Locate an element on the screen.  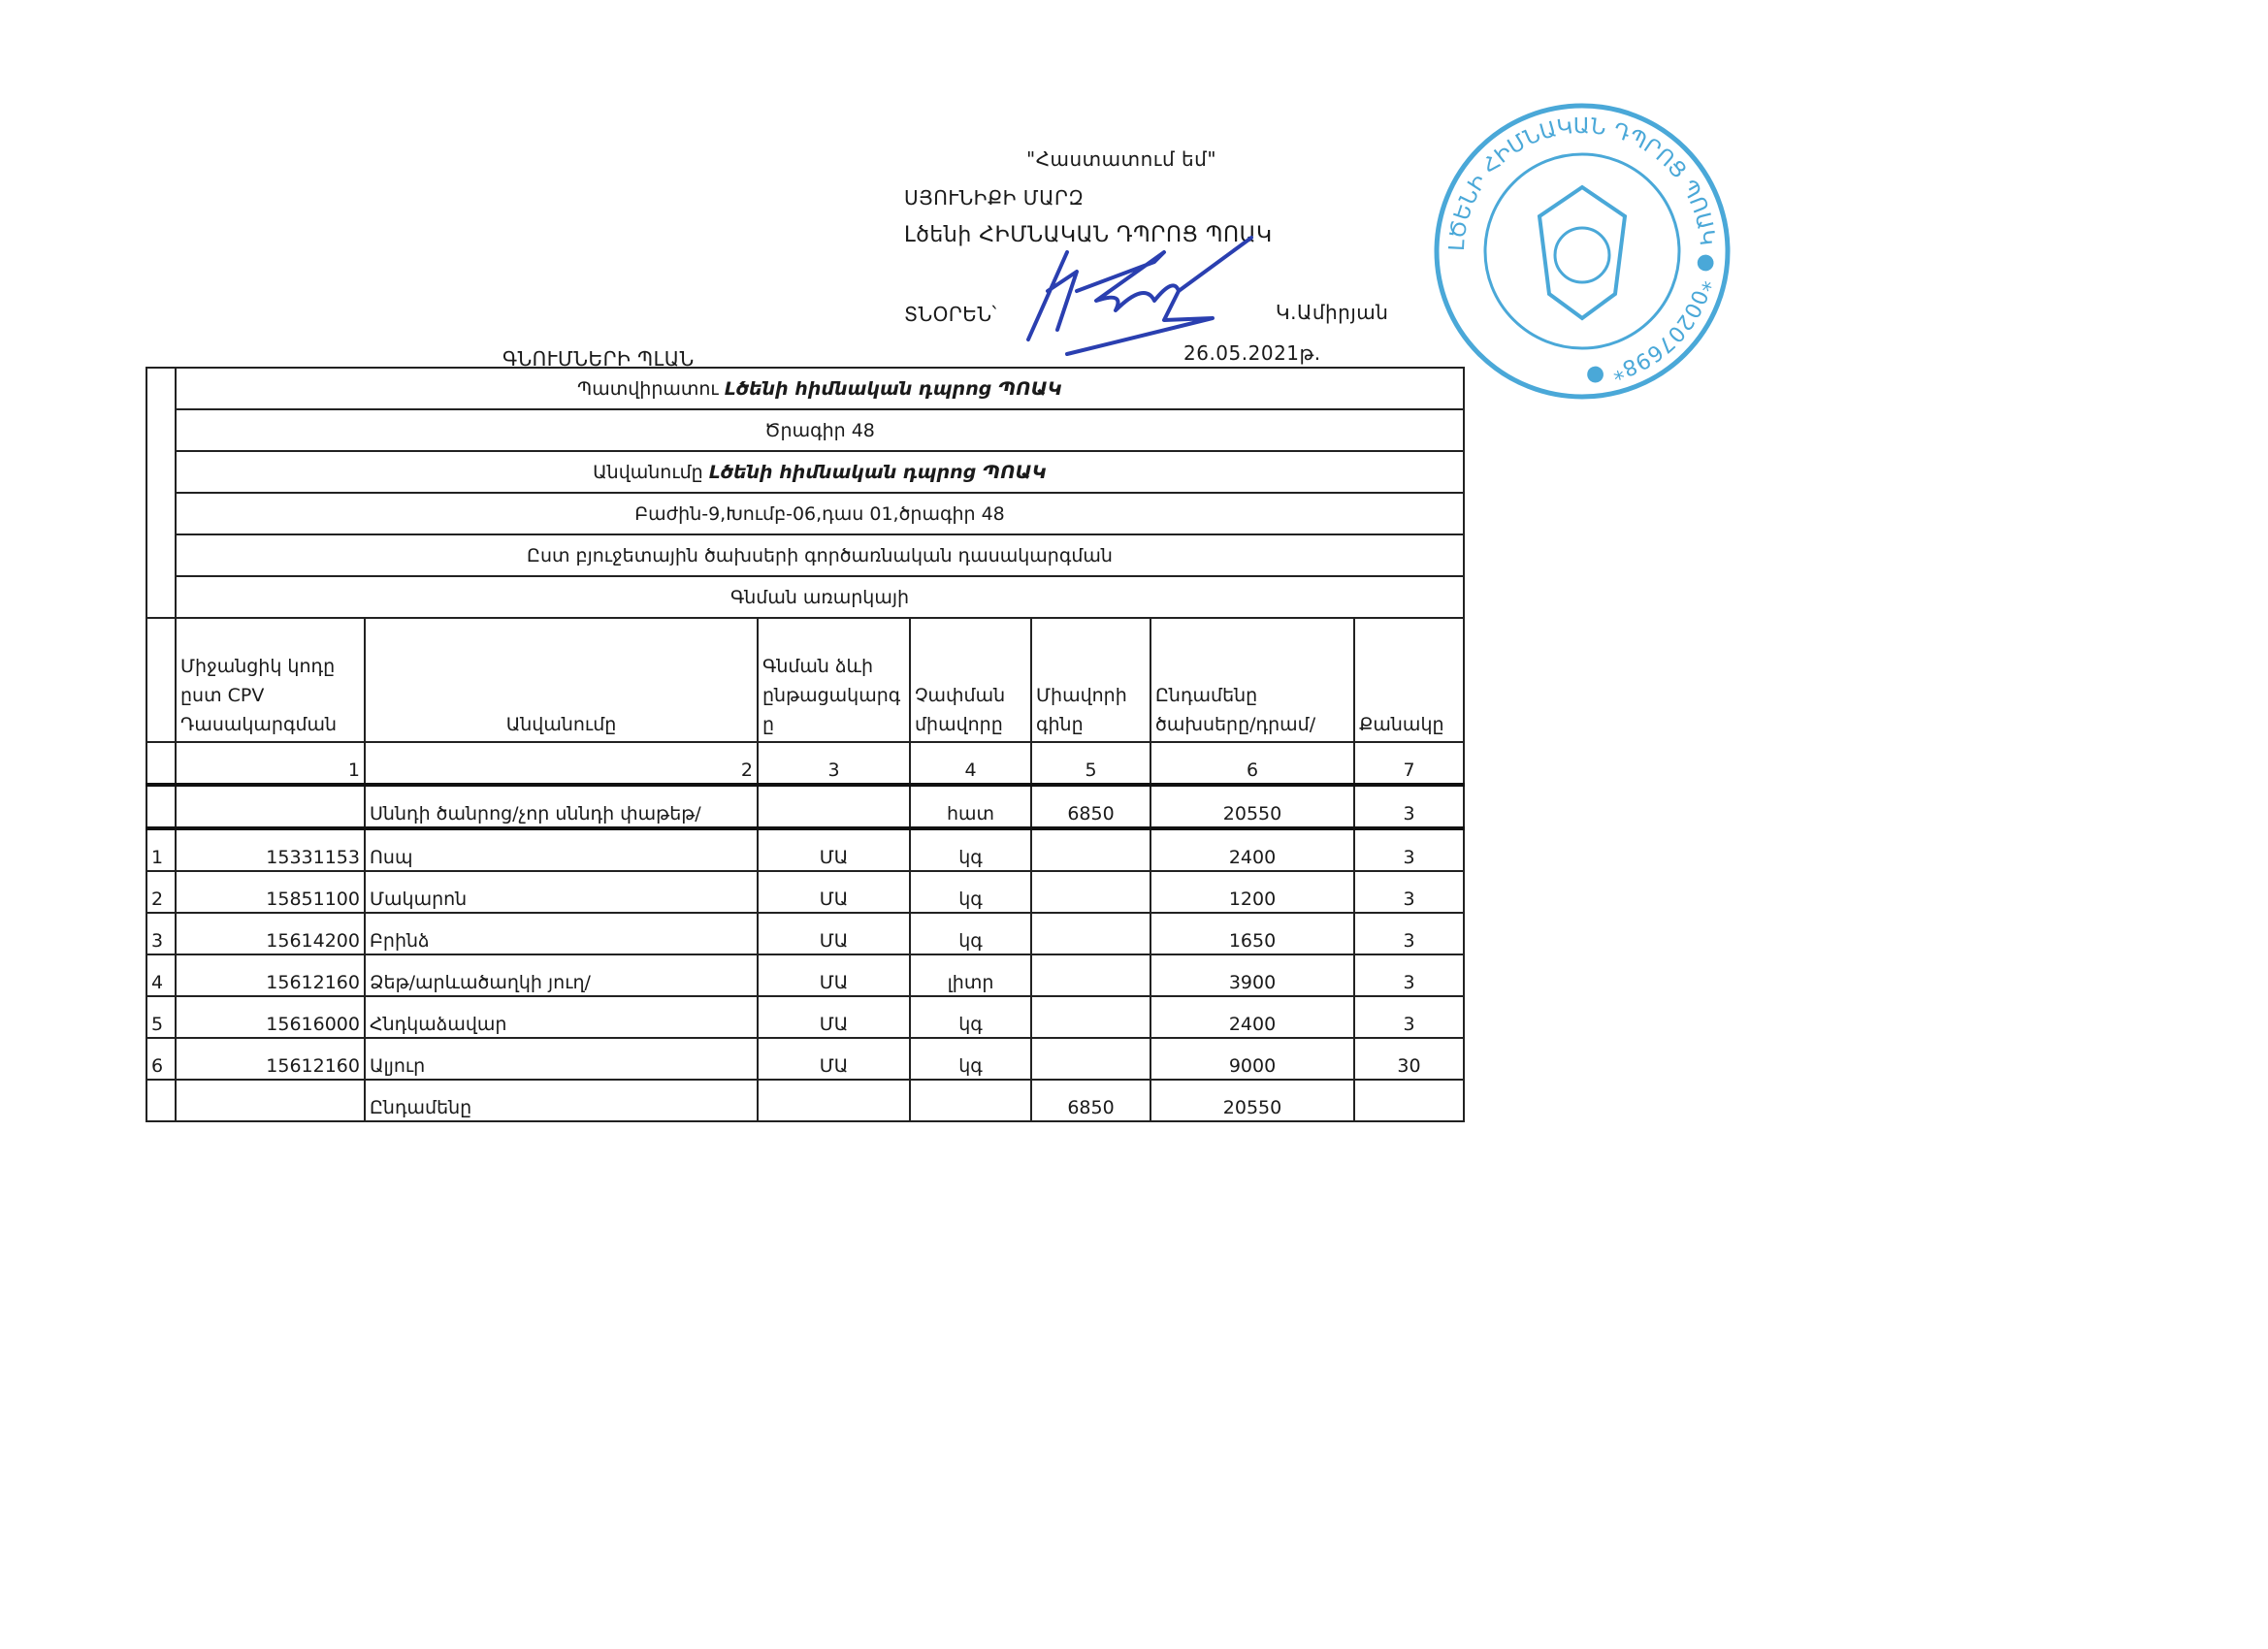
band-label: Անվանումը is located at coordinates (648, 472).